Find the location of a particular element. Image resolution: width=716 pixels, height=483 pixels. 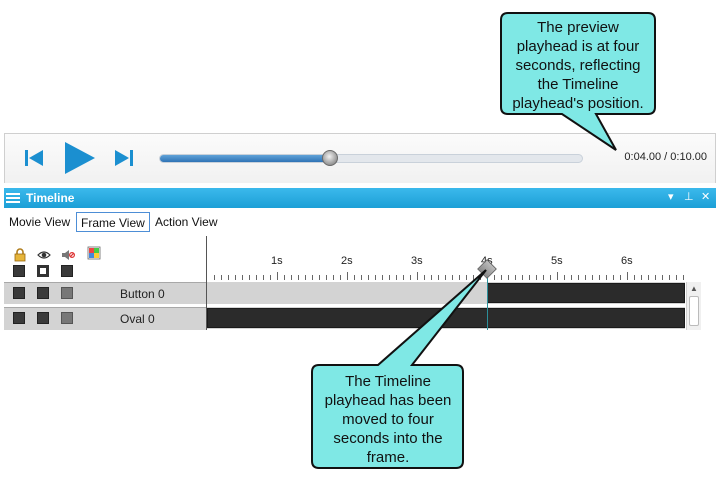

timeline-panel-header: Timeline ▾ ⊥ ✕ is located at coordinates (360, 198).